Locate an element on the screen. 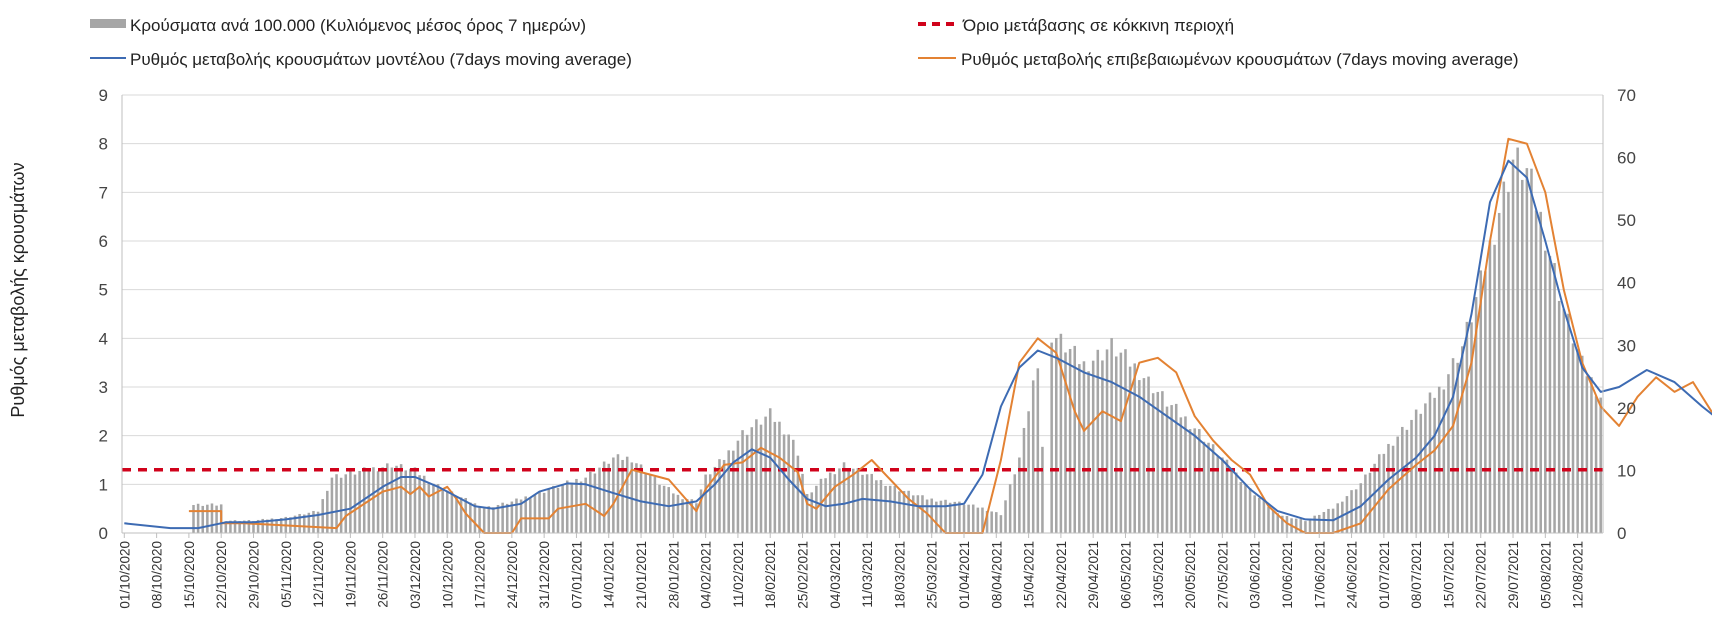 The height and width of the screenshot is (641, 1712). x-tick-label: 04/02/2021 is located at coordinates (706, 575).